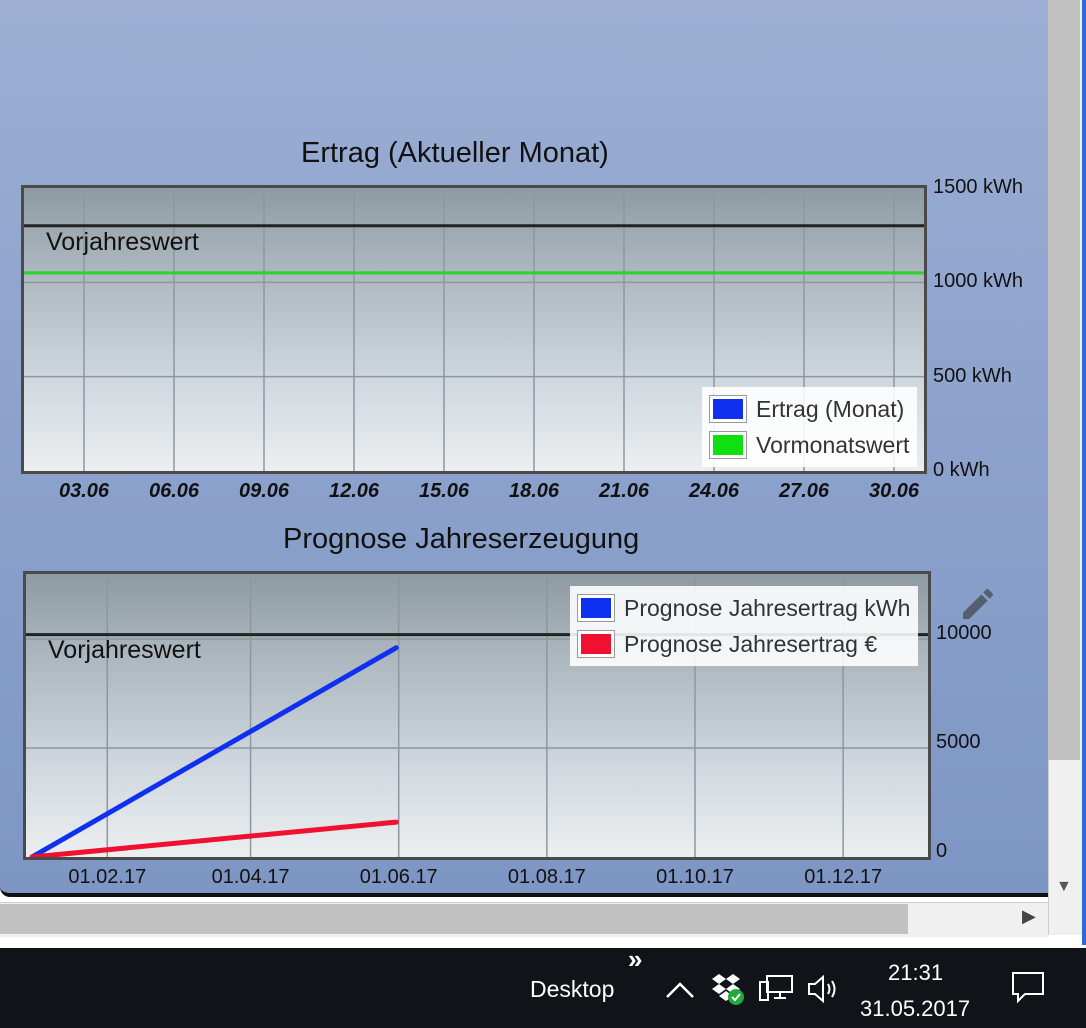 The image size is (1086, 1028). Describe the element at coordinates (978, 604) in the screenshot. I see `pencil-icon` at that location.